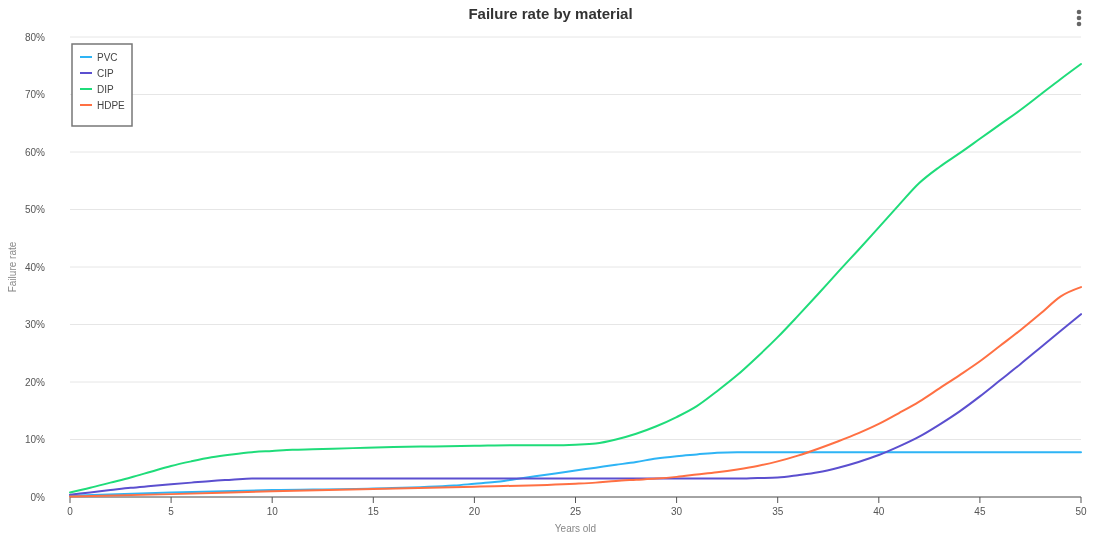 This screenshot has width=1101, height=538. I want to click on y-tick-label: 10%, so click(35, 439).